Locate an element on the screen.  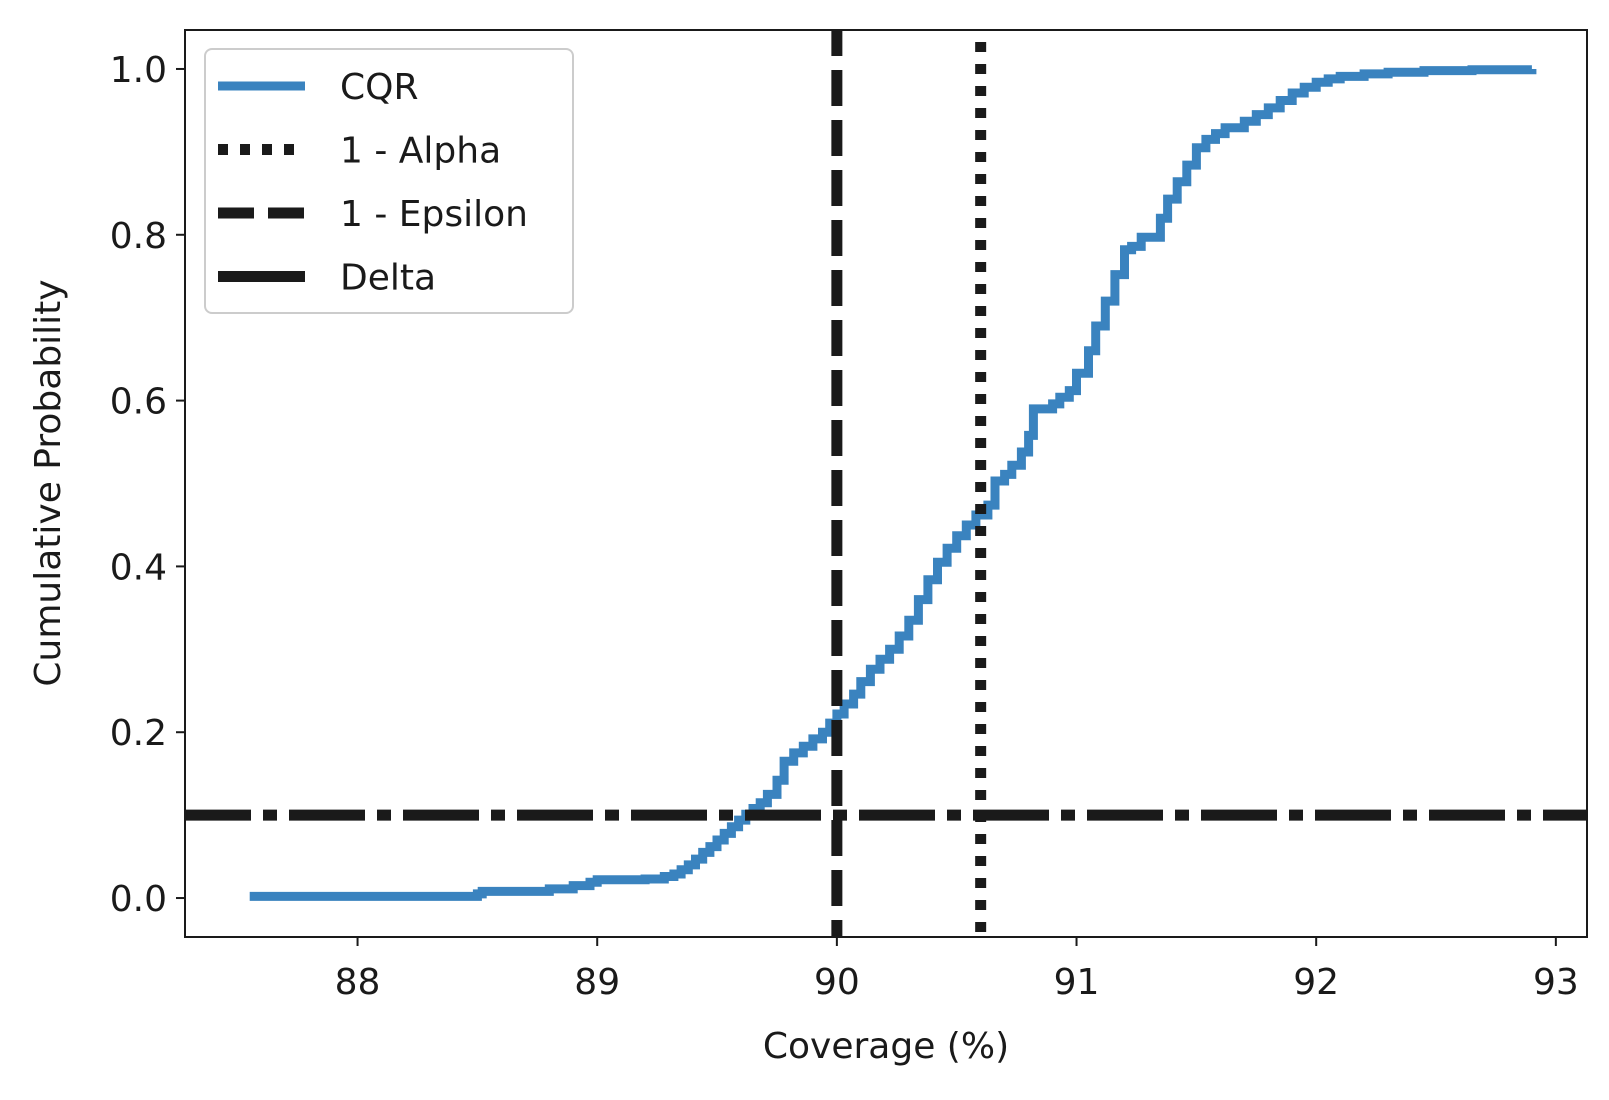
legend: CQR 1 - Alpha 1 - Epsilon Delta is located at coordinates (389, 181).